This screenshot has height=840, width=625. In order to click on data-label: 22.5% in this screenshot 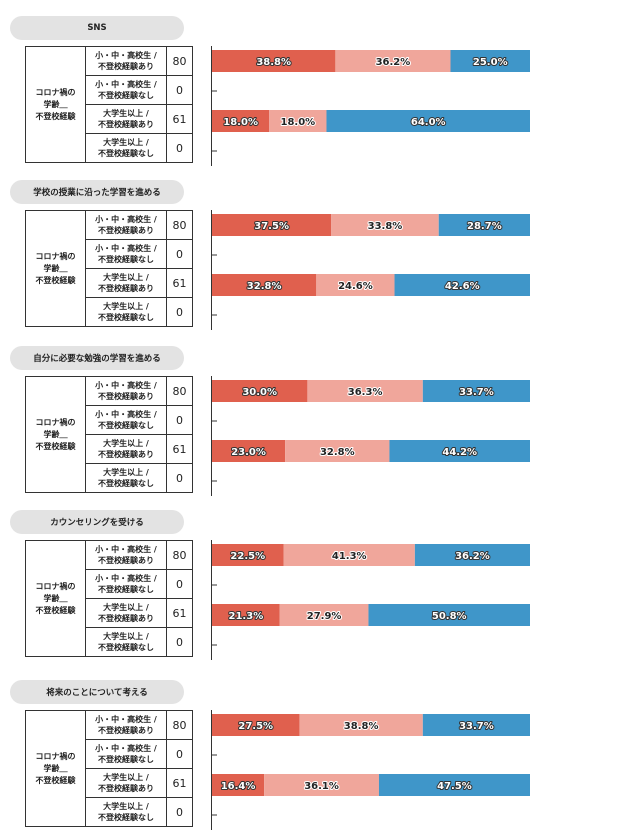, I will do `click(247, 556)`.